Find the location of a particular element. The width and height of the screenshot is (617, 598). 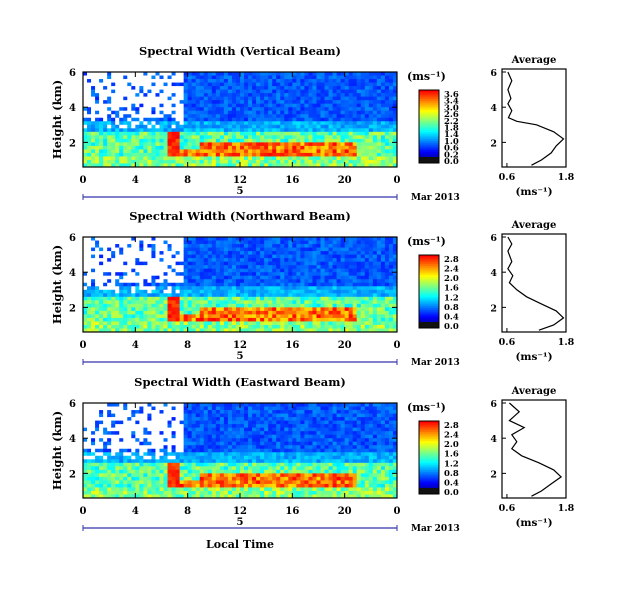

average-xlabel: (ms⁻¹) is located at coordinates (533, 192).